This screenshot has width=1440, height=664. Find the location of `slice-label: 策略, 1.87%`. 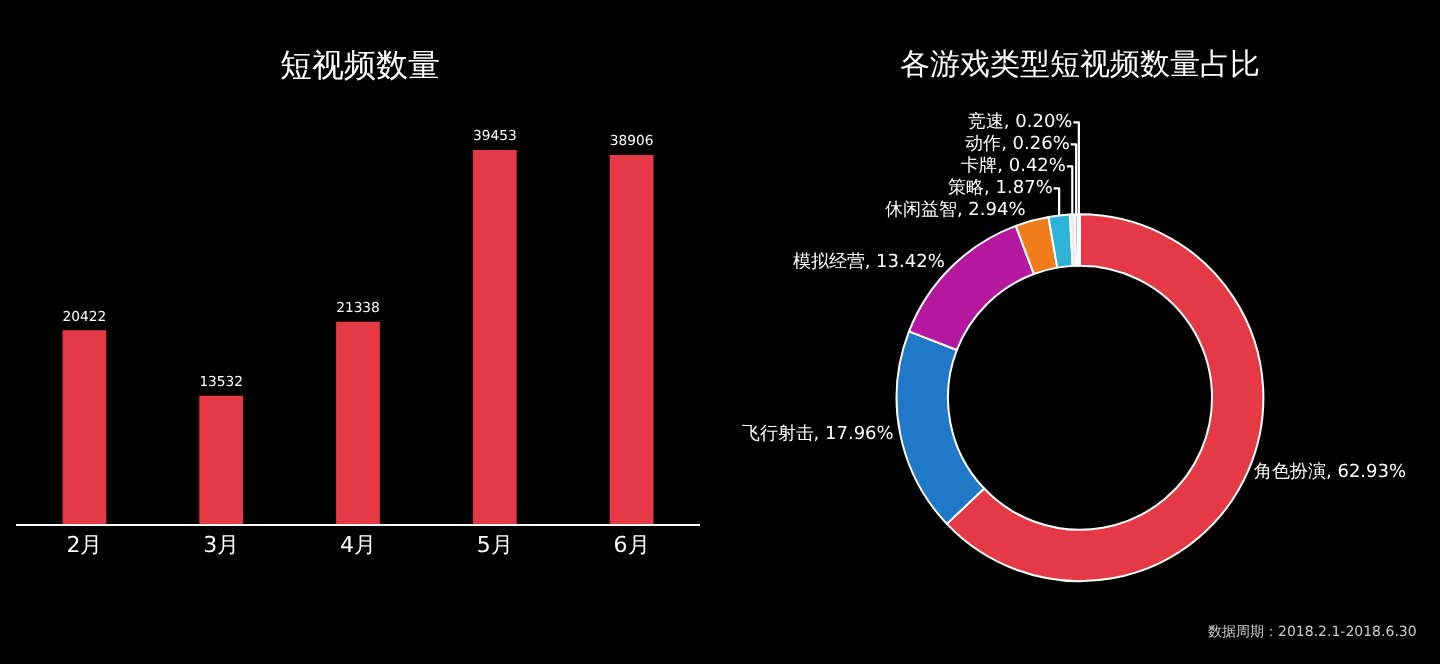

slice-label: 策略, 1.87% is located at coordinates (1001, 188).